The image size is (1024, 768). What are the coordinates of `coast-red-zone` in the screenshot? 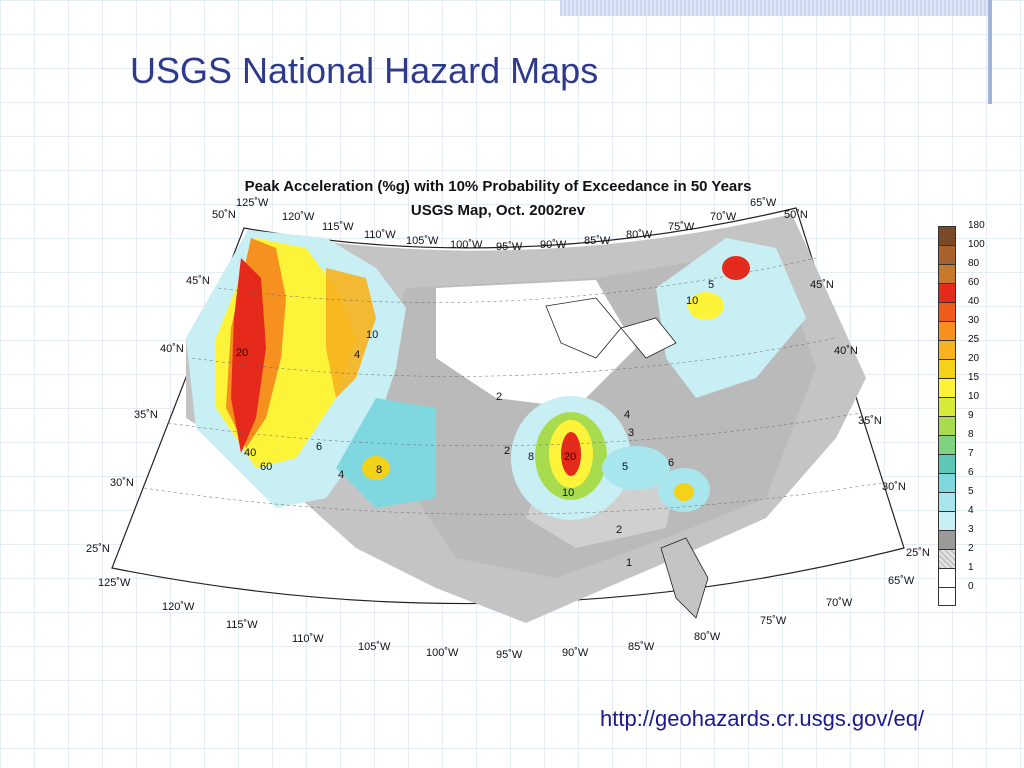 It's located at (248, 355).